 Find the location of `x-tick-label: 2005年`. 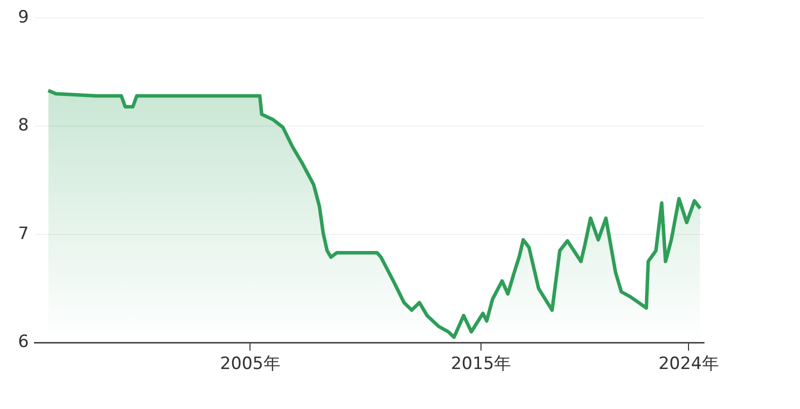

x-tick-label: 2005年 is located at coordinates (250, 364).